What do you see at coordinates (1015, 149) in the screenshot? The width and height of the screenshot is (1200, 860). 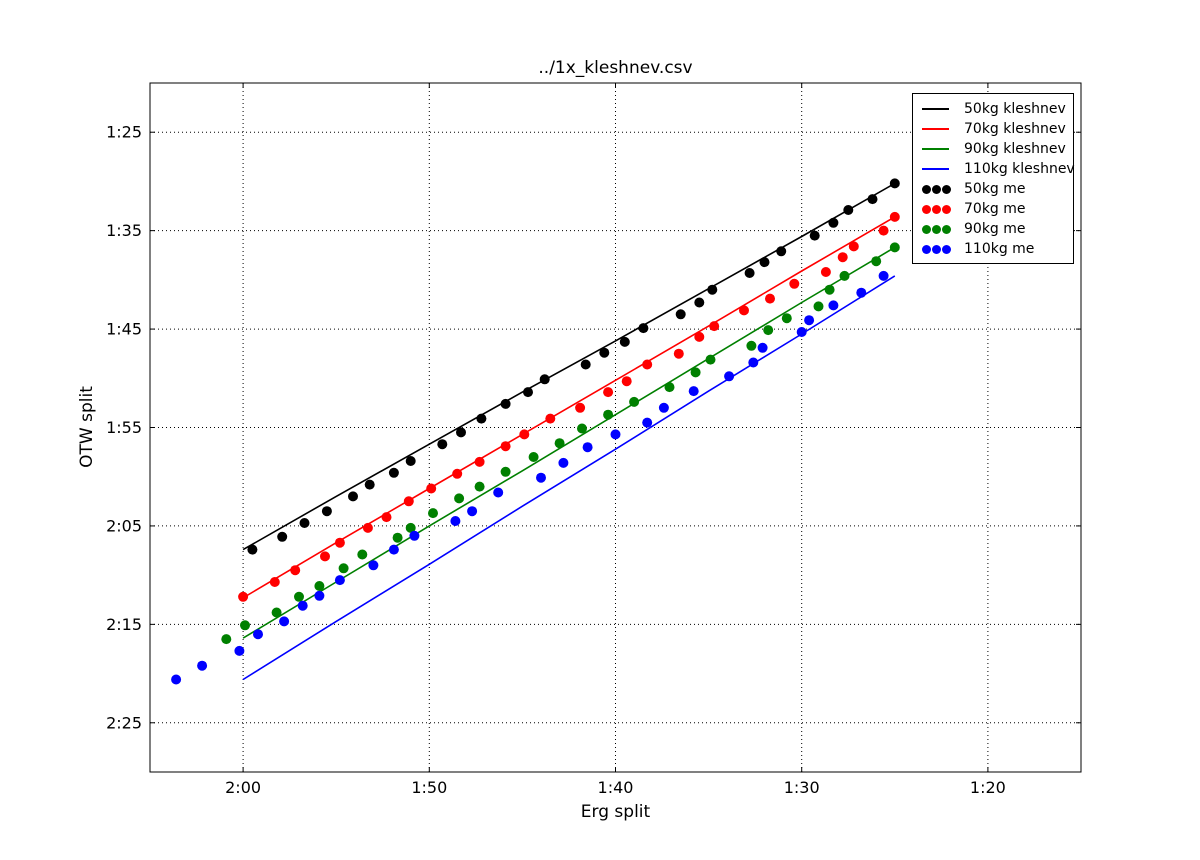 I see `legend-label: 90kg kleshnev` at bounding box center [1015, 149].